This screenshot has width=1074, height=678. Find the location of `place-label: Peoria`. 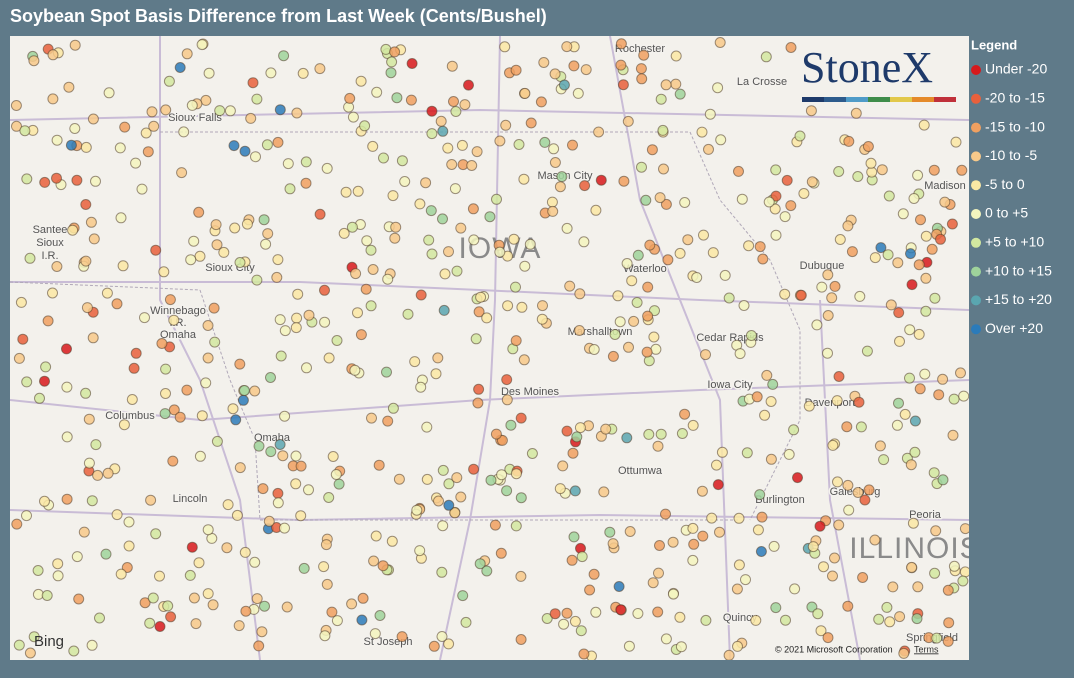

place-label: Peoria is located at coordinates (925, 515).